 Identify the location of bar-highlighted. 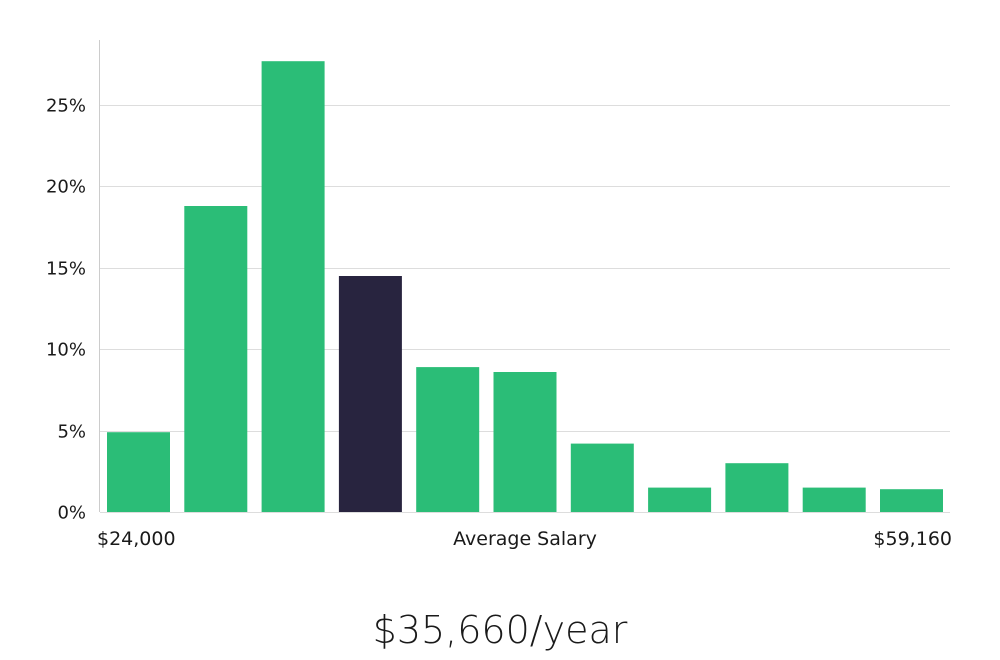
(370, 394).